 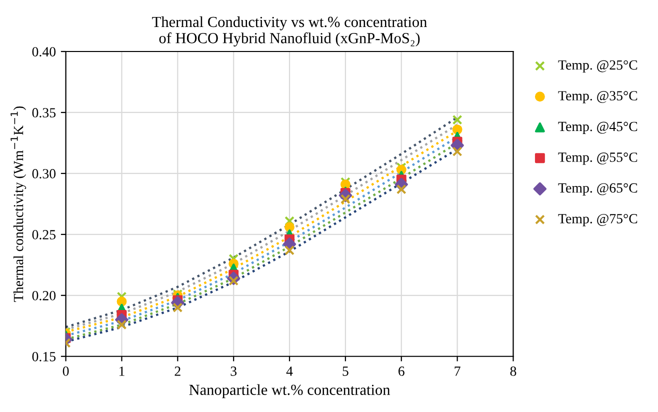 What do you see at coordinates (233, 371) in the screenshot?
I see `x-tick-label: 3` at bounding box center [233, 371].